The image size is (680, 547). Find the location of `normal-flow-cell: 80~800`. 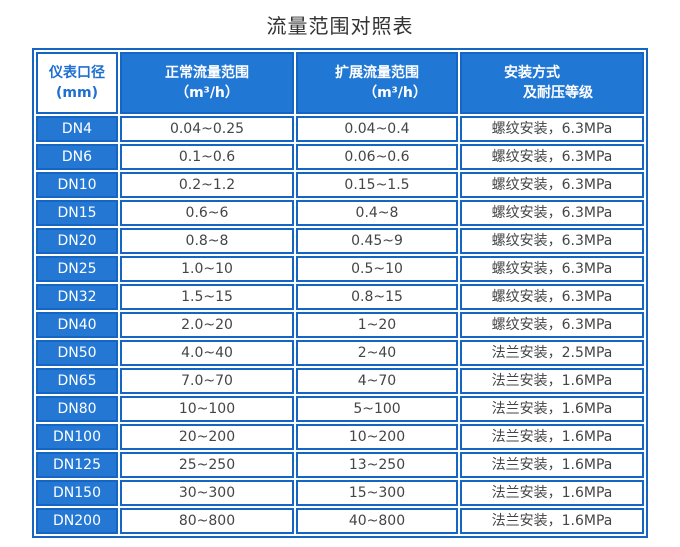

normal-flow-cell: 80~800 is located at coordinates (207, 521).